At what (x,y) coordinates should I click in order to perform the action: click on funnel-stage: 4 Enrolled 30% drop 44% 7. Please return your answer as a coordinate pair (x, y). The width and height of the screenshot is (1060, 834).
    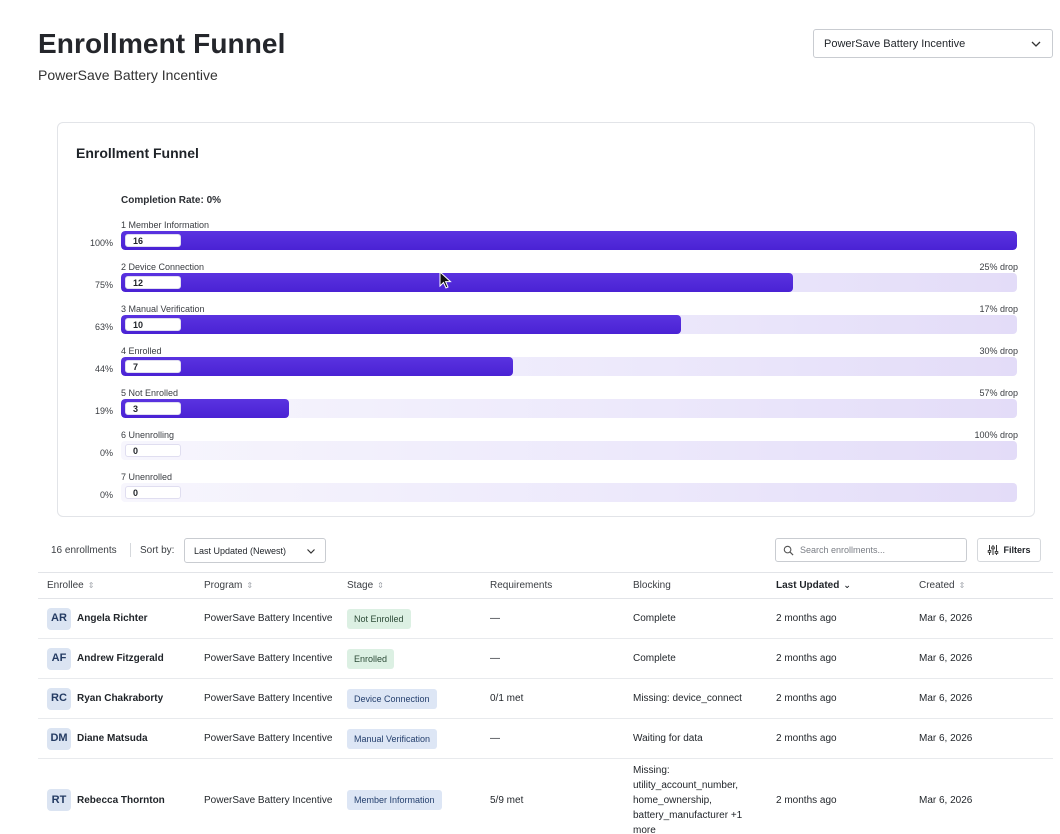
    Looking at the image, I should click on (547, 366).